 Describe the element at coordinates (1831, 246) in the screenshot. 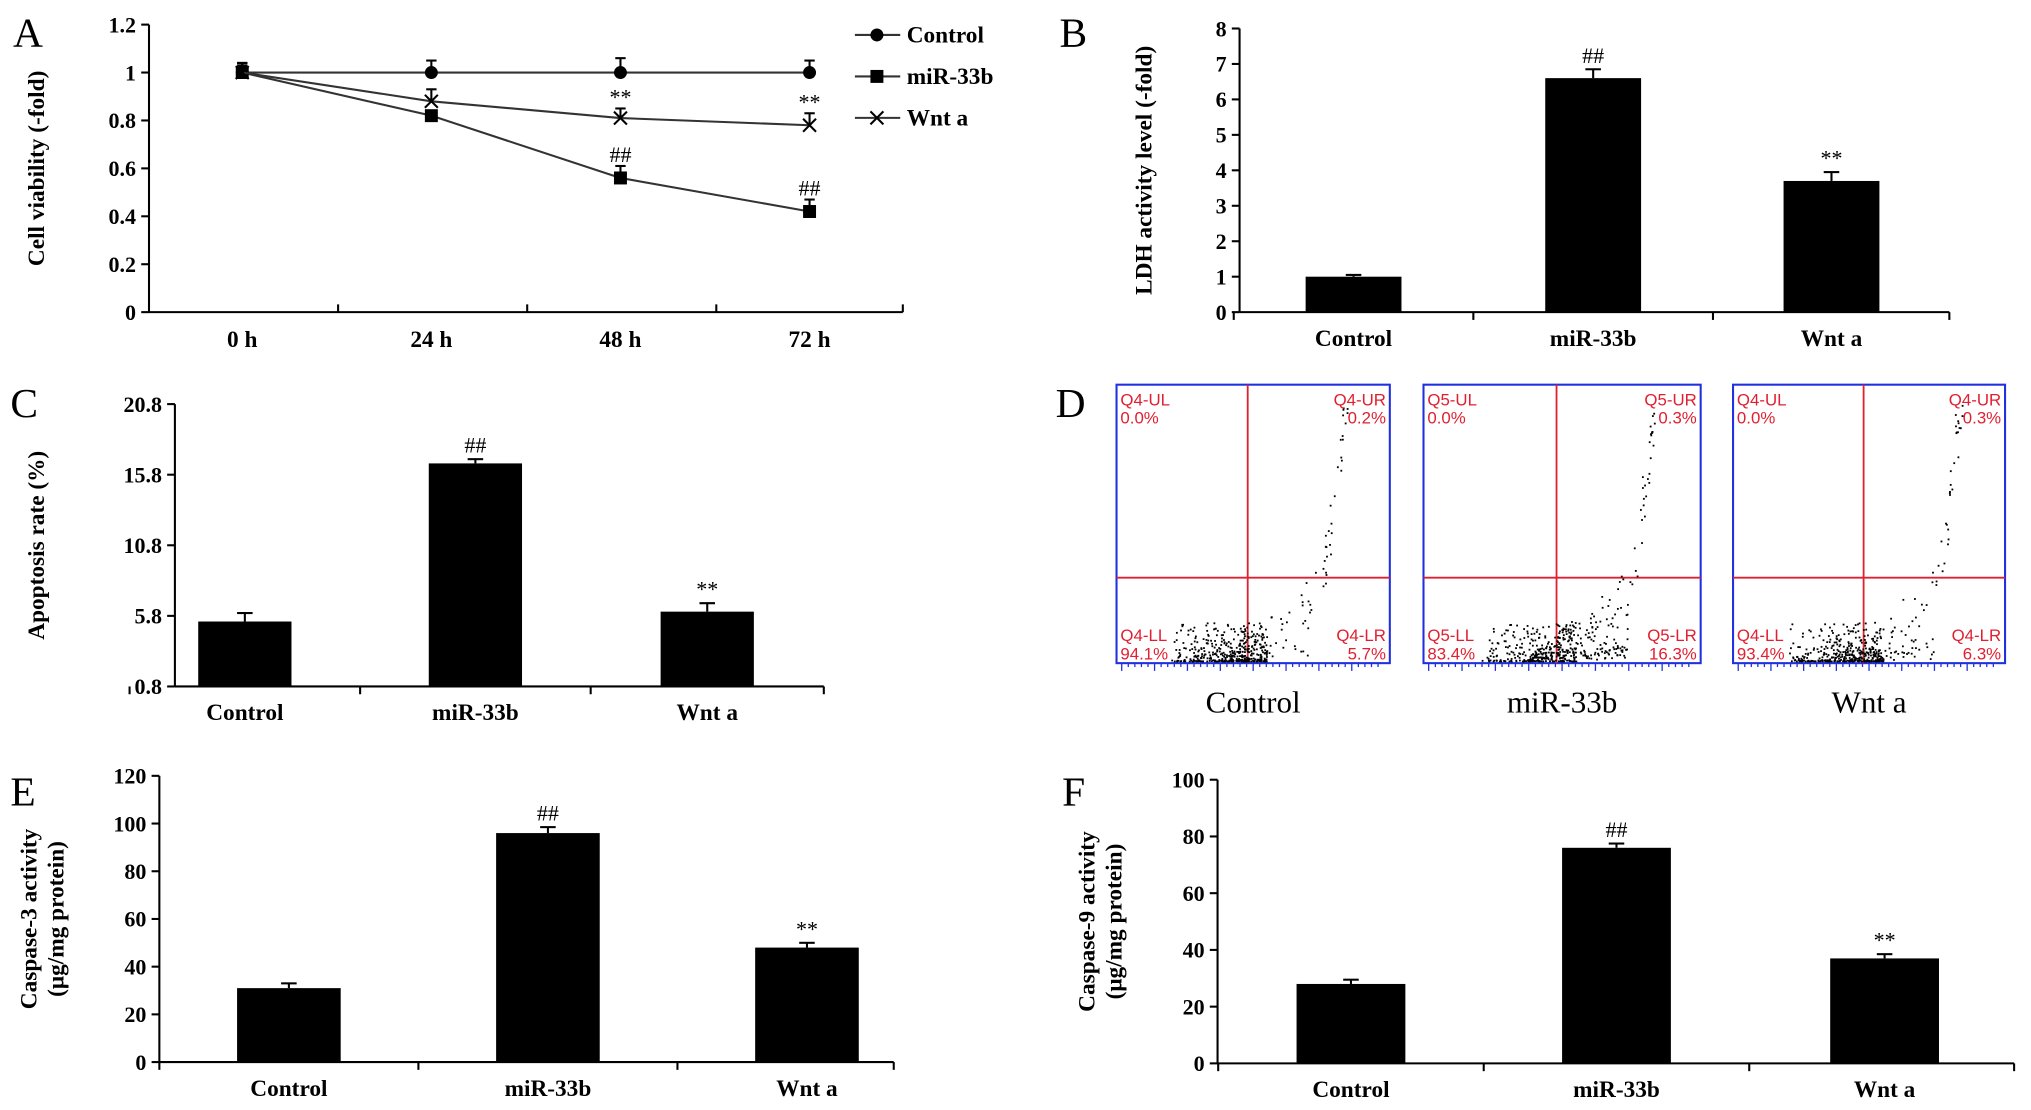

I see `bar-wnt-a` at that location.